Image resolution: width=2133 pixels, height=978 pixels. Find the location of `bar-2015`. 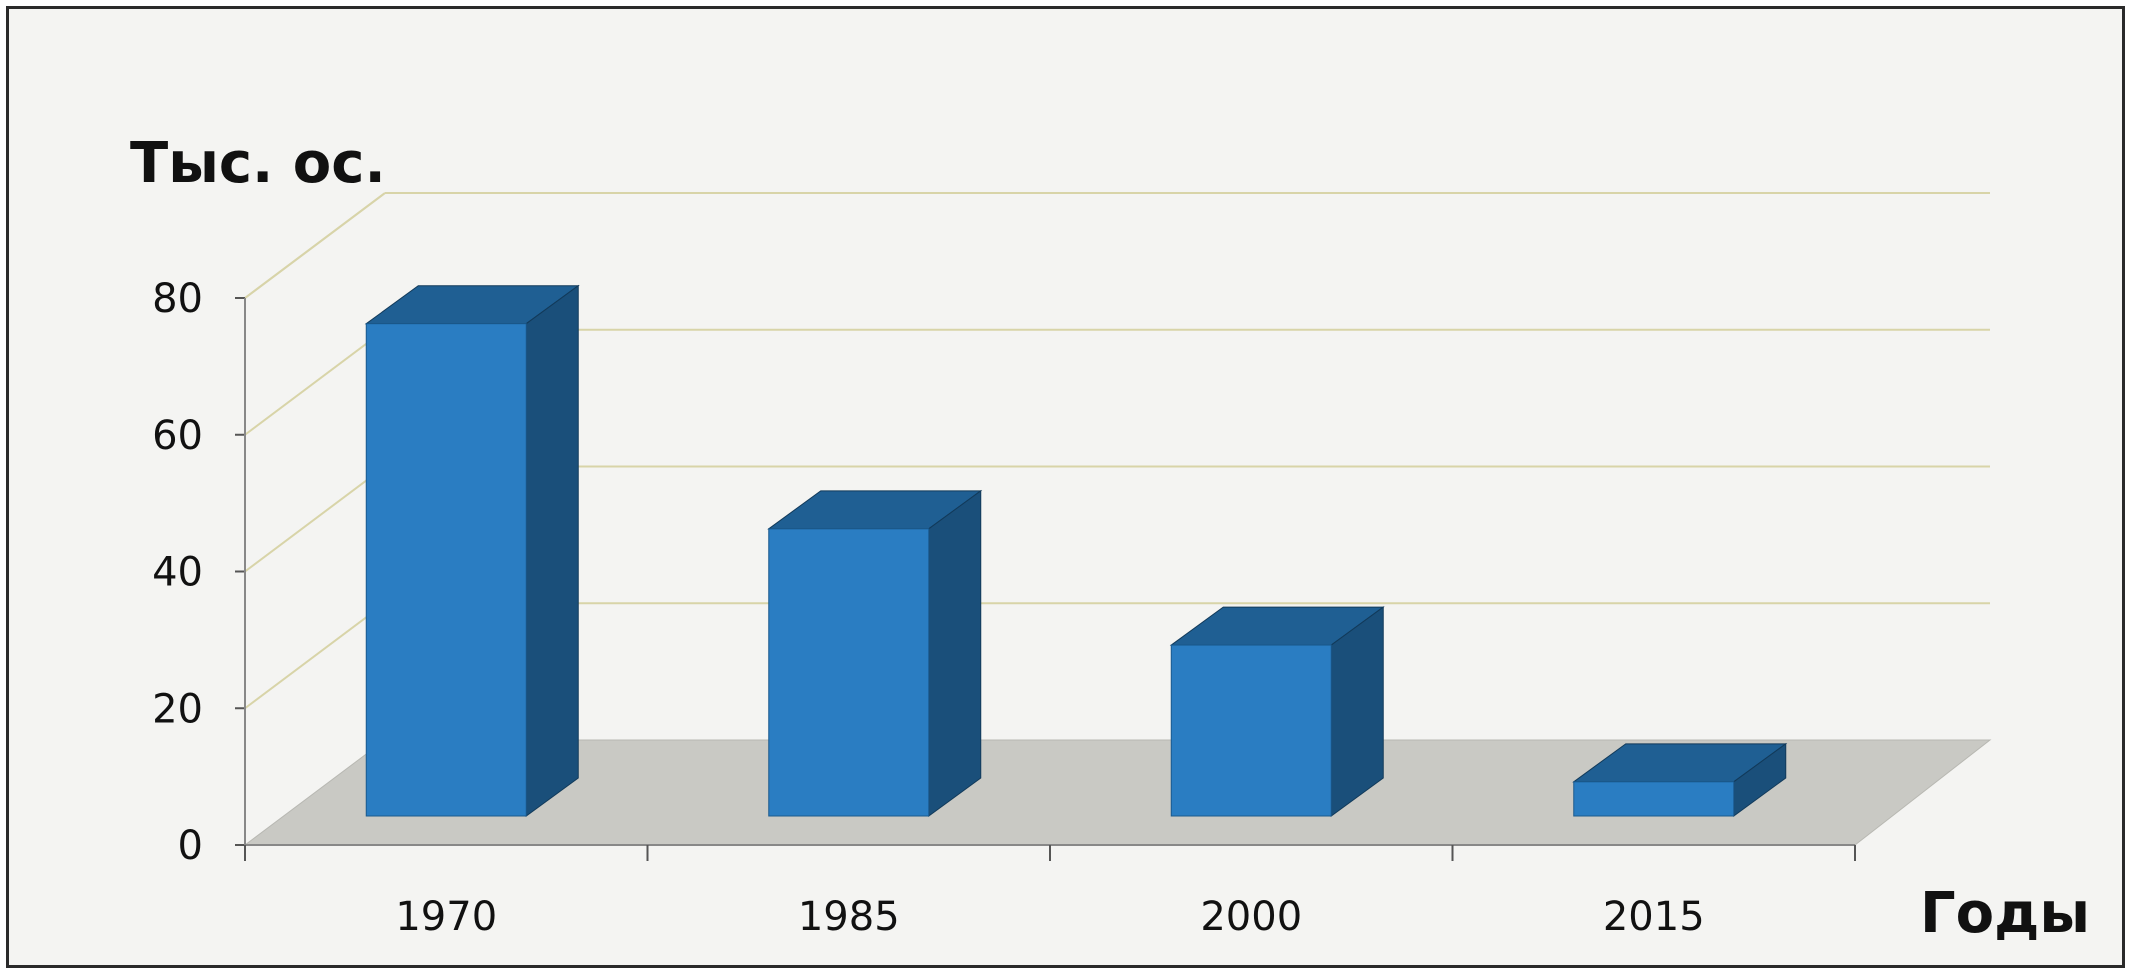

bar-2015 is located at coordinates (1680, 779).